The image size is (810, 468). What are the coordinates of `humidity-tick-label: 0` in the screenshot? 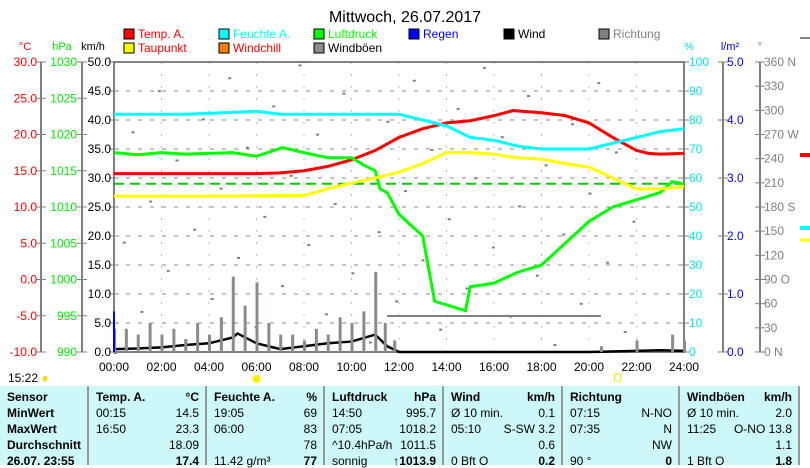 It's located at (692, 352).